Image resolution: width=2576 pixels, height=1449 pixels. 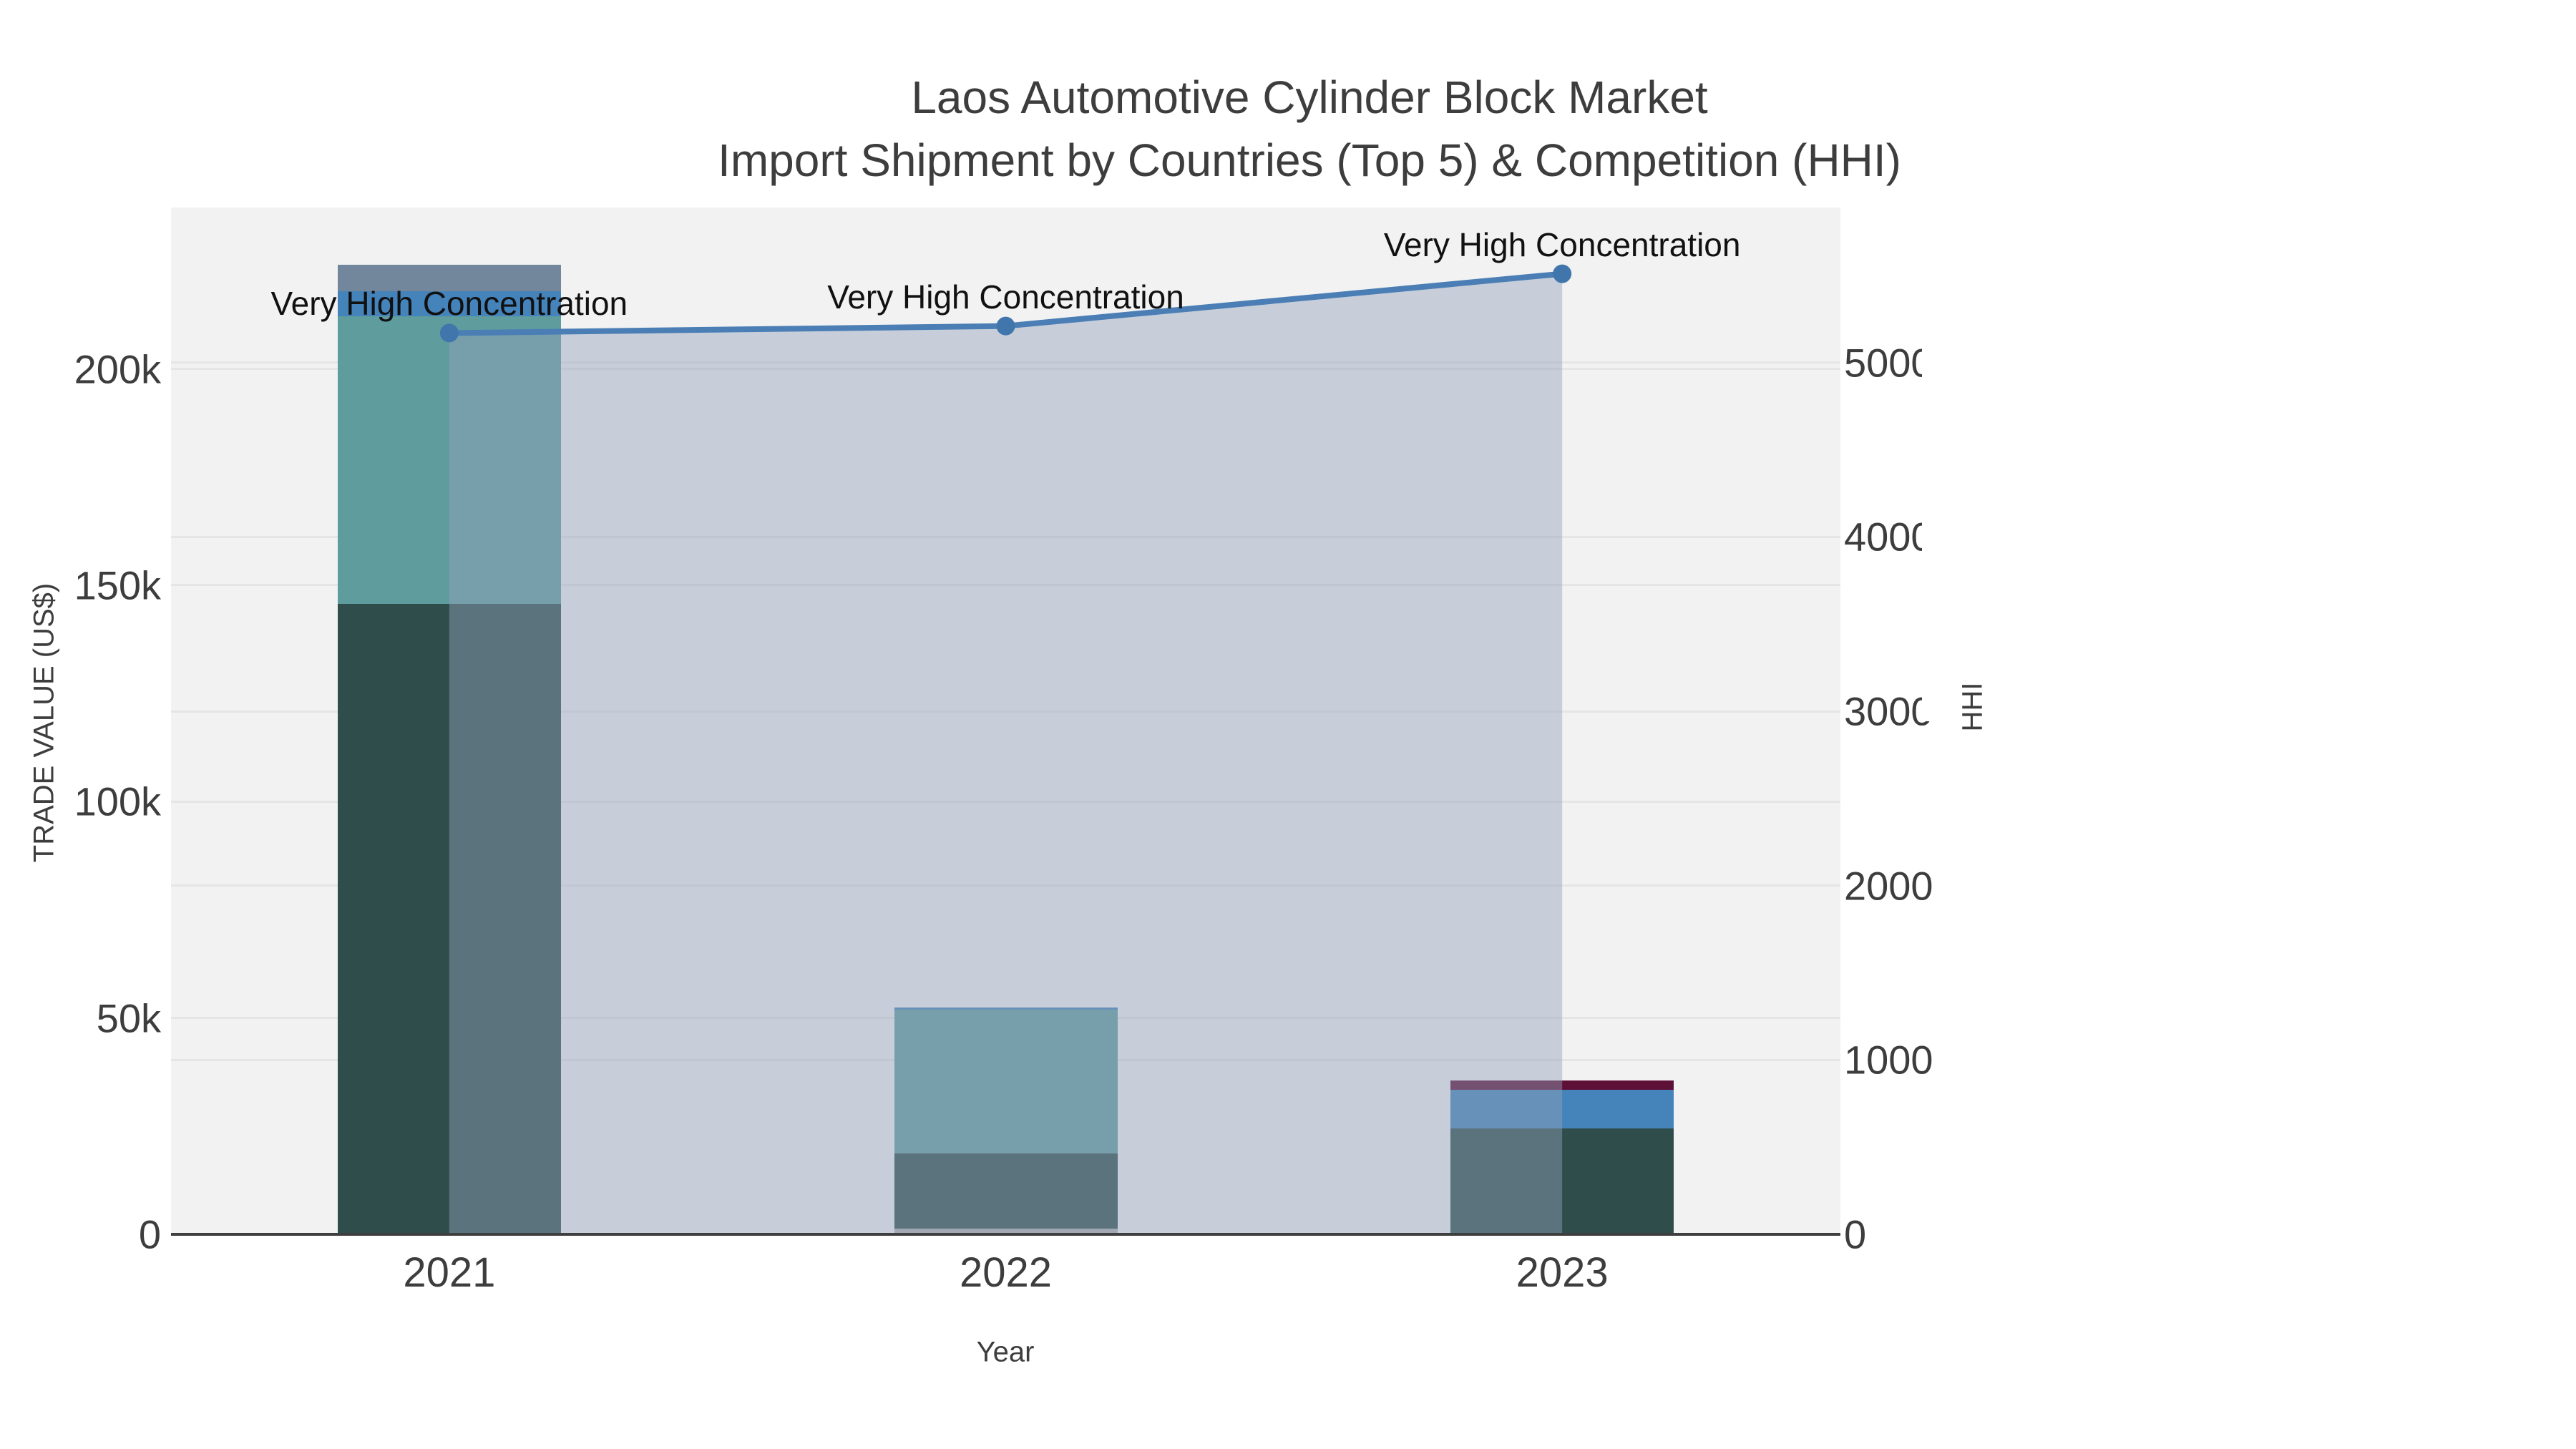 I want to click on y-right-tick-3000: 3000, so click(x=1888, y=711).